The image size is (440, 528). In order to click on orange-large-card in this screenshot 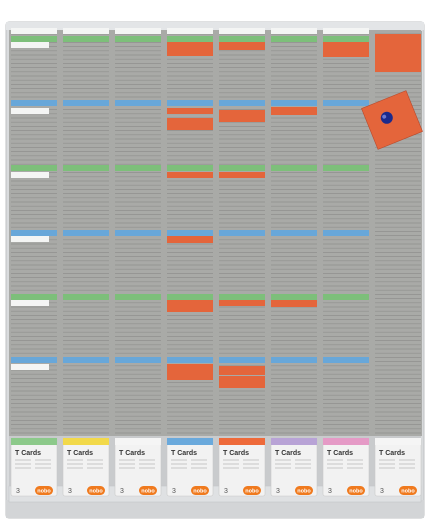, I will do `click(398, 53)`.